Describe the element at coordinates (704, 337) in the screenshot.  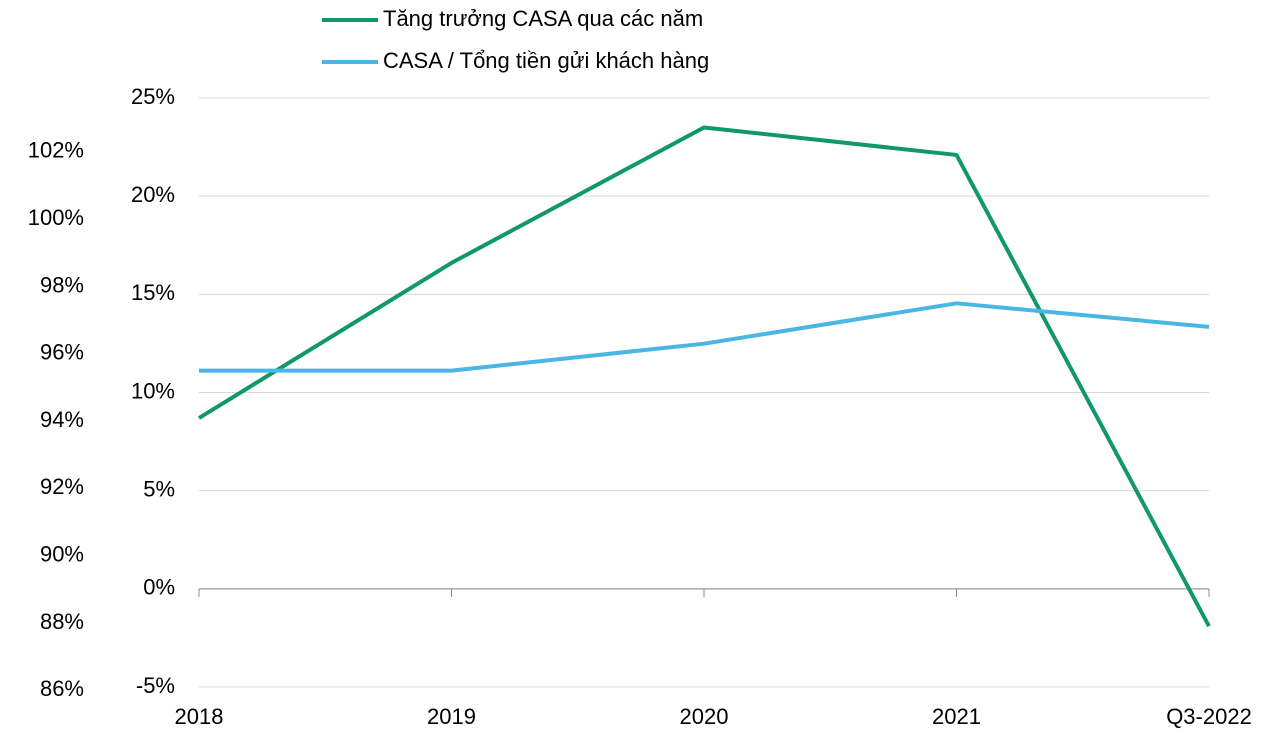
I see `series-line` at that location.